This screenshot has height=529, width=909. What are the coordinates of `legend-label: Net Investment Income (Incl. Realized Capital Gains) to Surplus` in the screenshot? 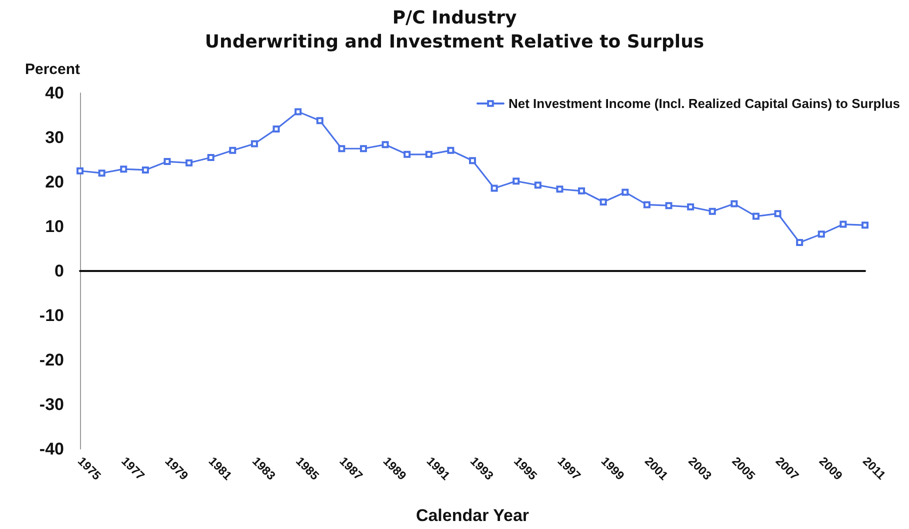 It's located at (704, 103).